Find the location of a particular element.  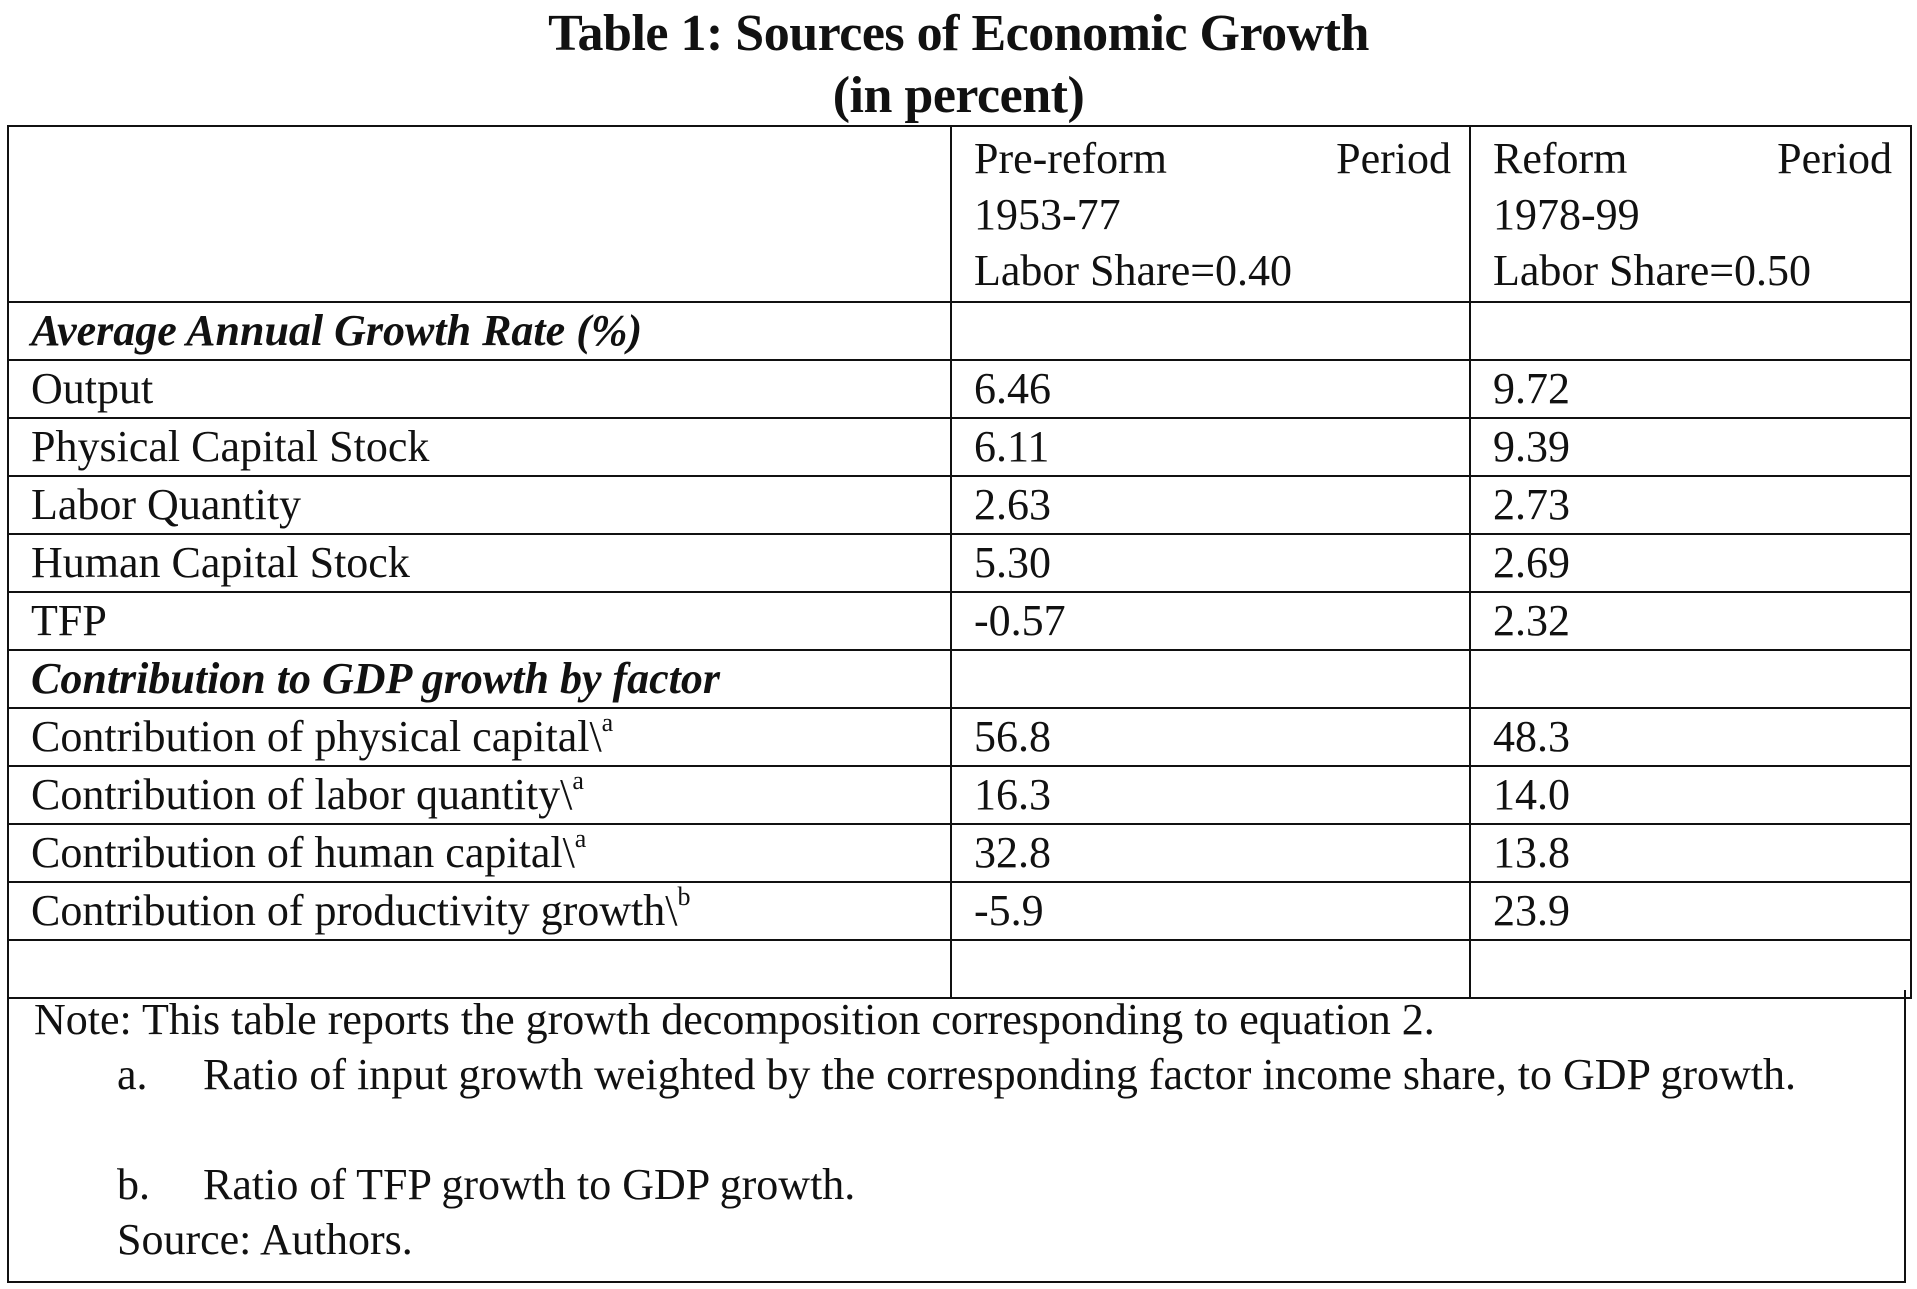

pre-reform-value: 6.46 is located at coordinates (1210, 389).